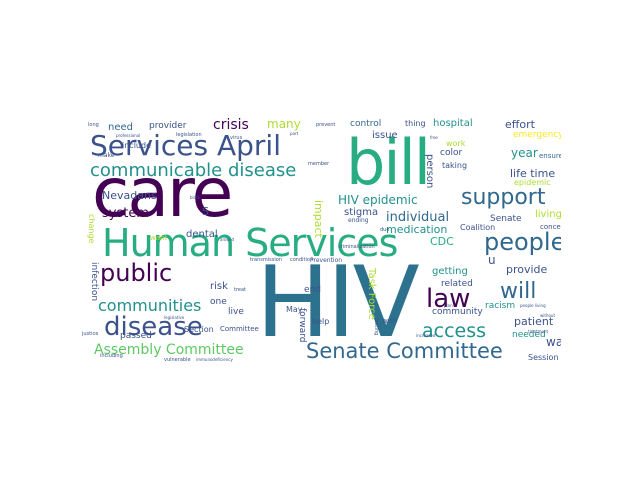 The height and width of the screenshot is (480, 640). Describe the element at coordinates (388, 162) in the screenshot. I see `word-bill: bill` at that location.